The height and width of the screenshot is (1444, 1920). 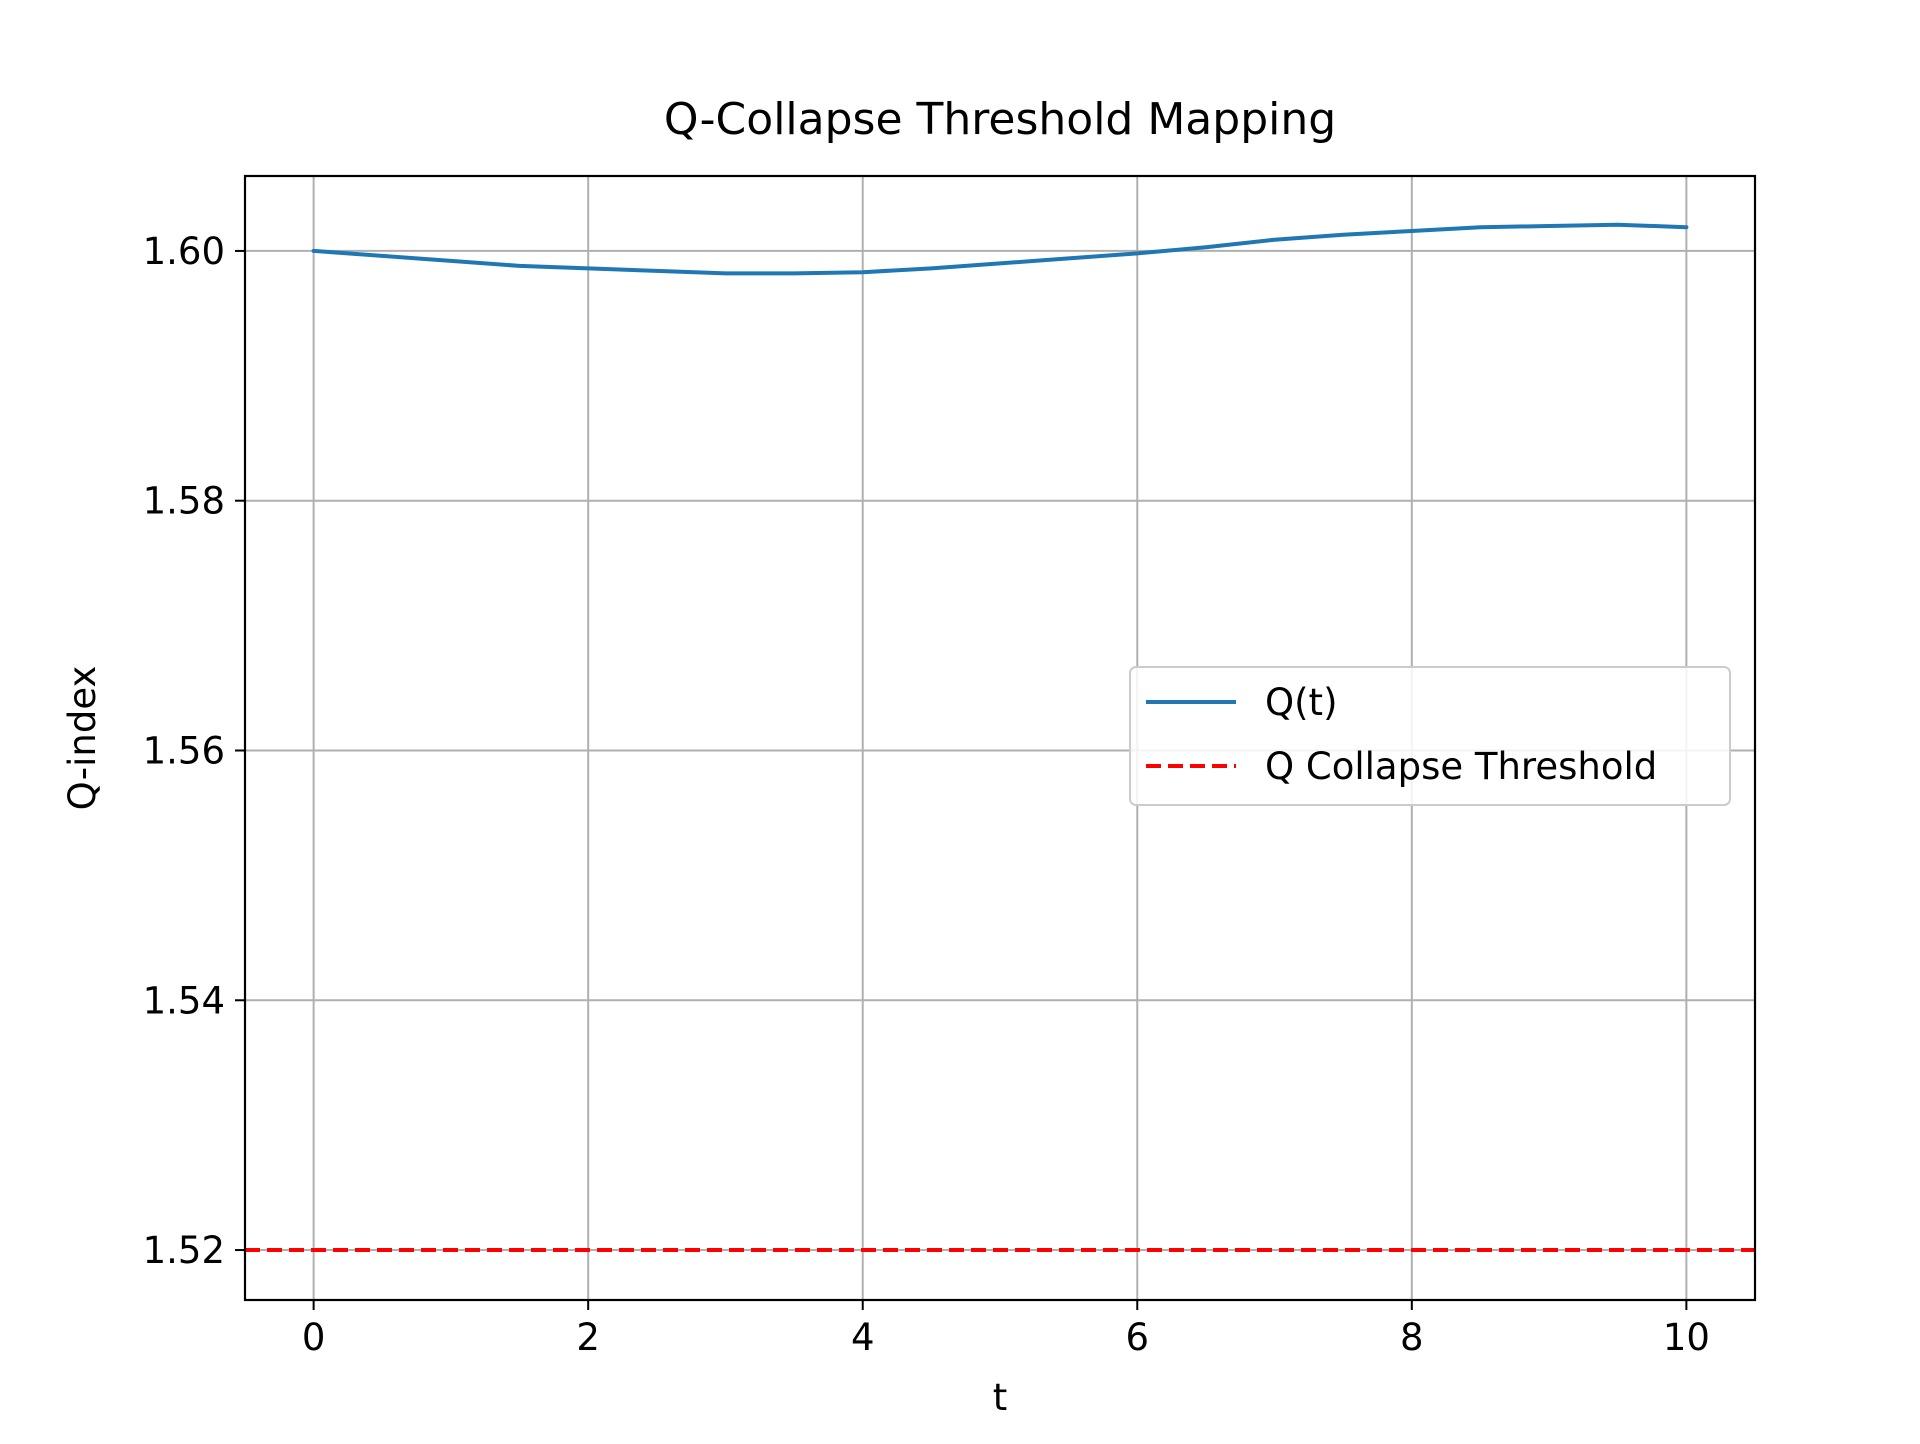 What do you see at coordinates (184, 1000) in the screenshot?
I see `y-tick-label: 1.54` at bounding box center [184, 1000].